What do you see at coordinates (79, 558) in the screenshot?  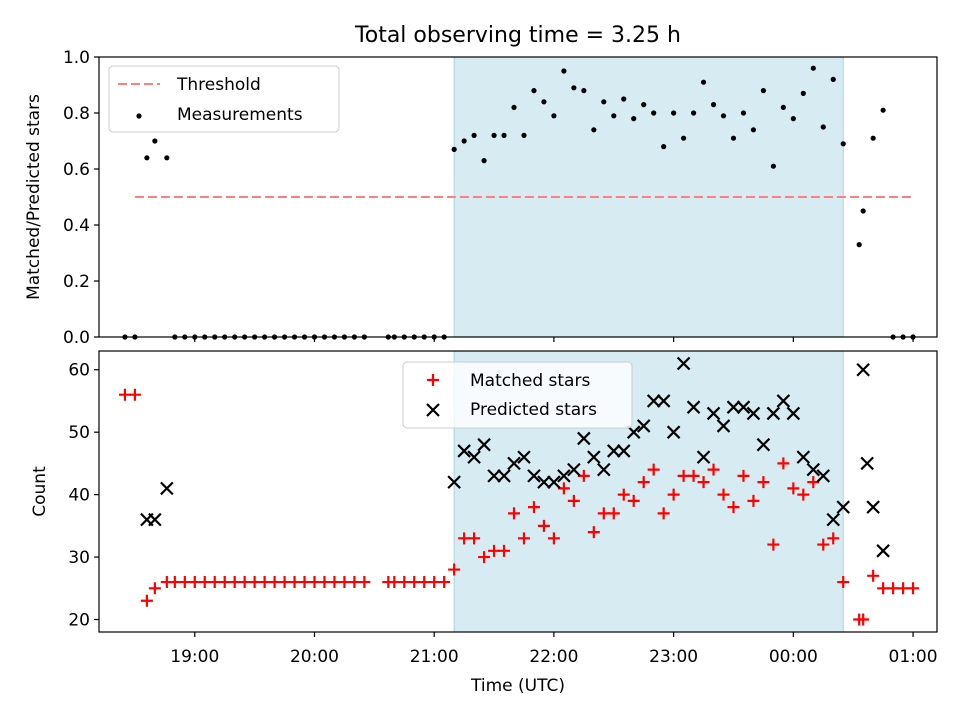 I see `y-tick-label: 30` at bounding box center [79, 558].